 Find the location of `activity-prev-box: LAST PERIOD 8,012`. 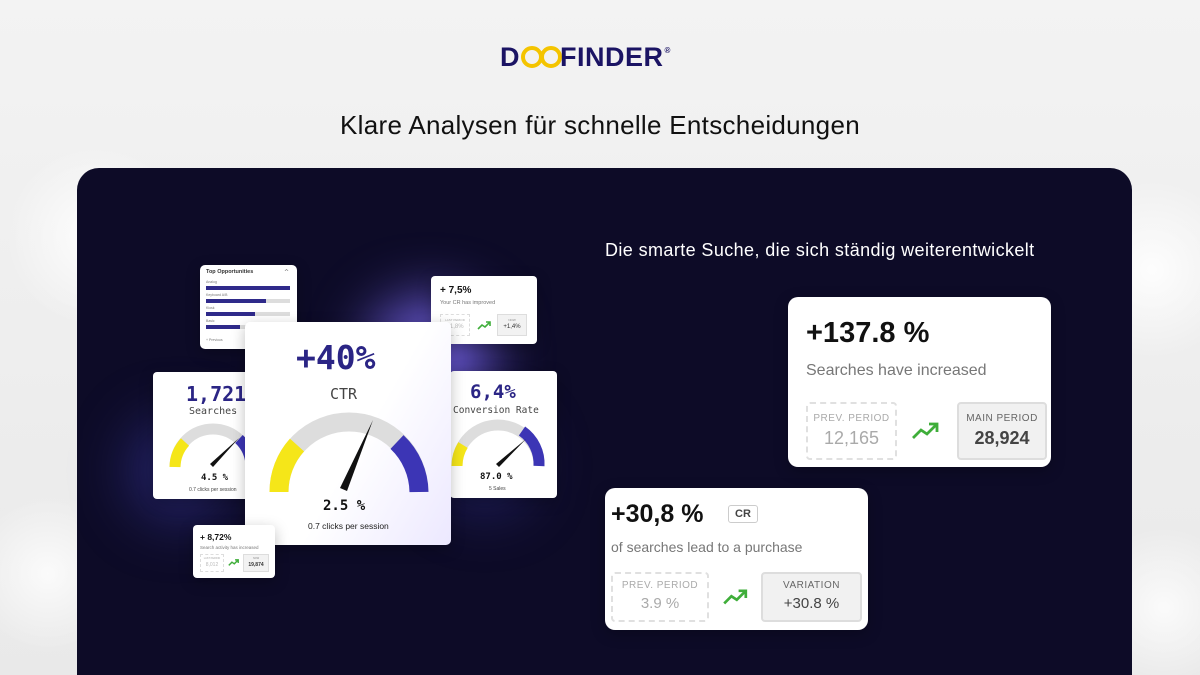

activity-prev-box: LAST PERIOD 8,012 is located at coordinates (212, 563).